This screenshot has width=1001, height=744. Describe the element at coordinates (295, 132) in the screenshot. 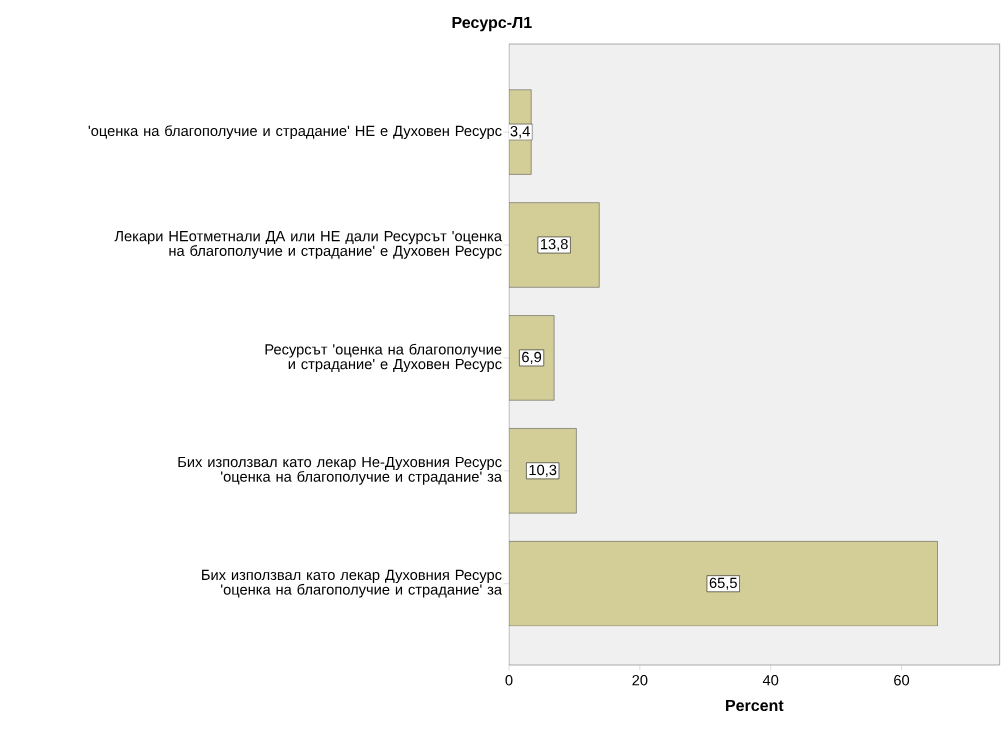

I see `y-tick-label: 'оценка на благополучие и страдание' НЕ е Духовен Ресурс` at that location.